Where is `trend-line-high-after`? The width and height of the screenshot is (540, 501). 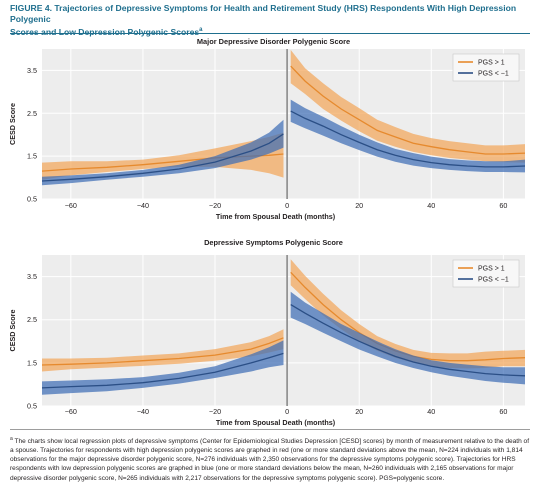
trend-line-high-after is located at coordinates (408, 110).